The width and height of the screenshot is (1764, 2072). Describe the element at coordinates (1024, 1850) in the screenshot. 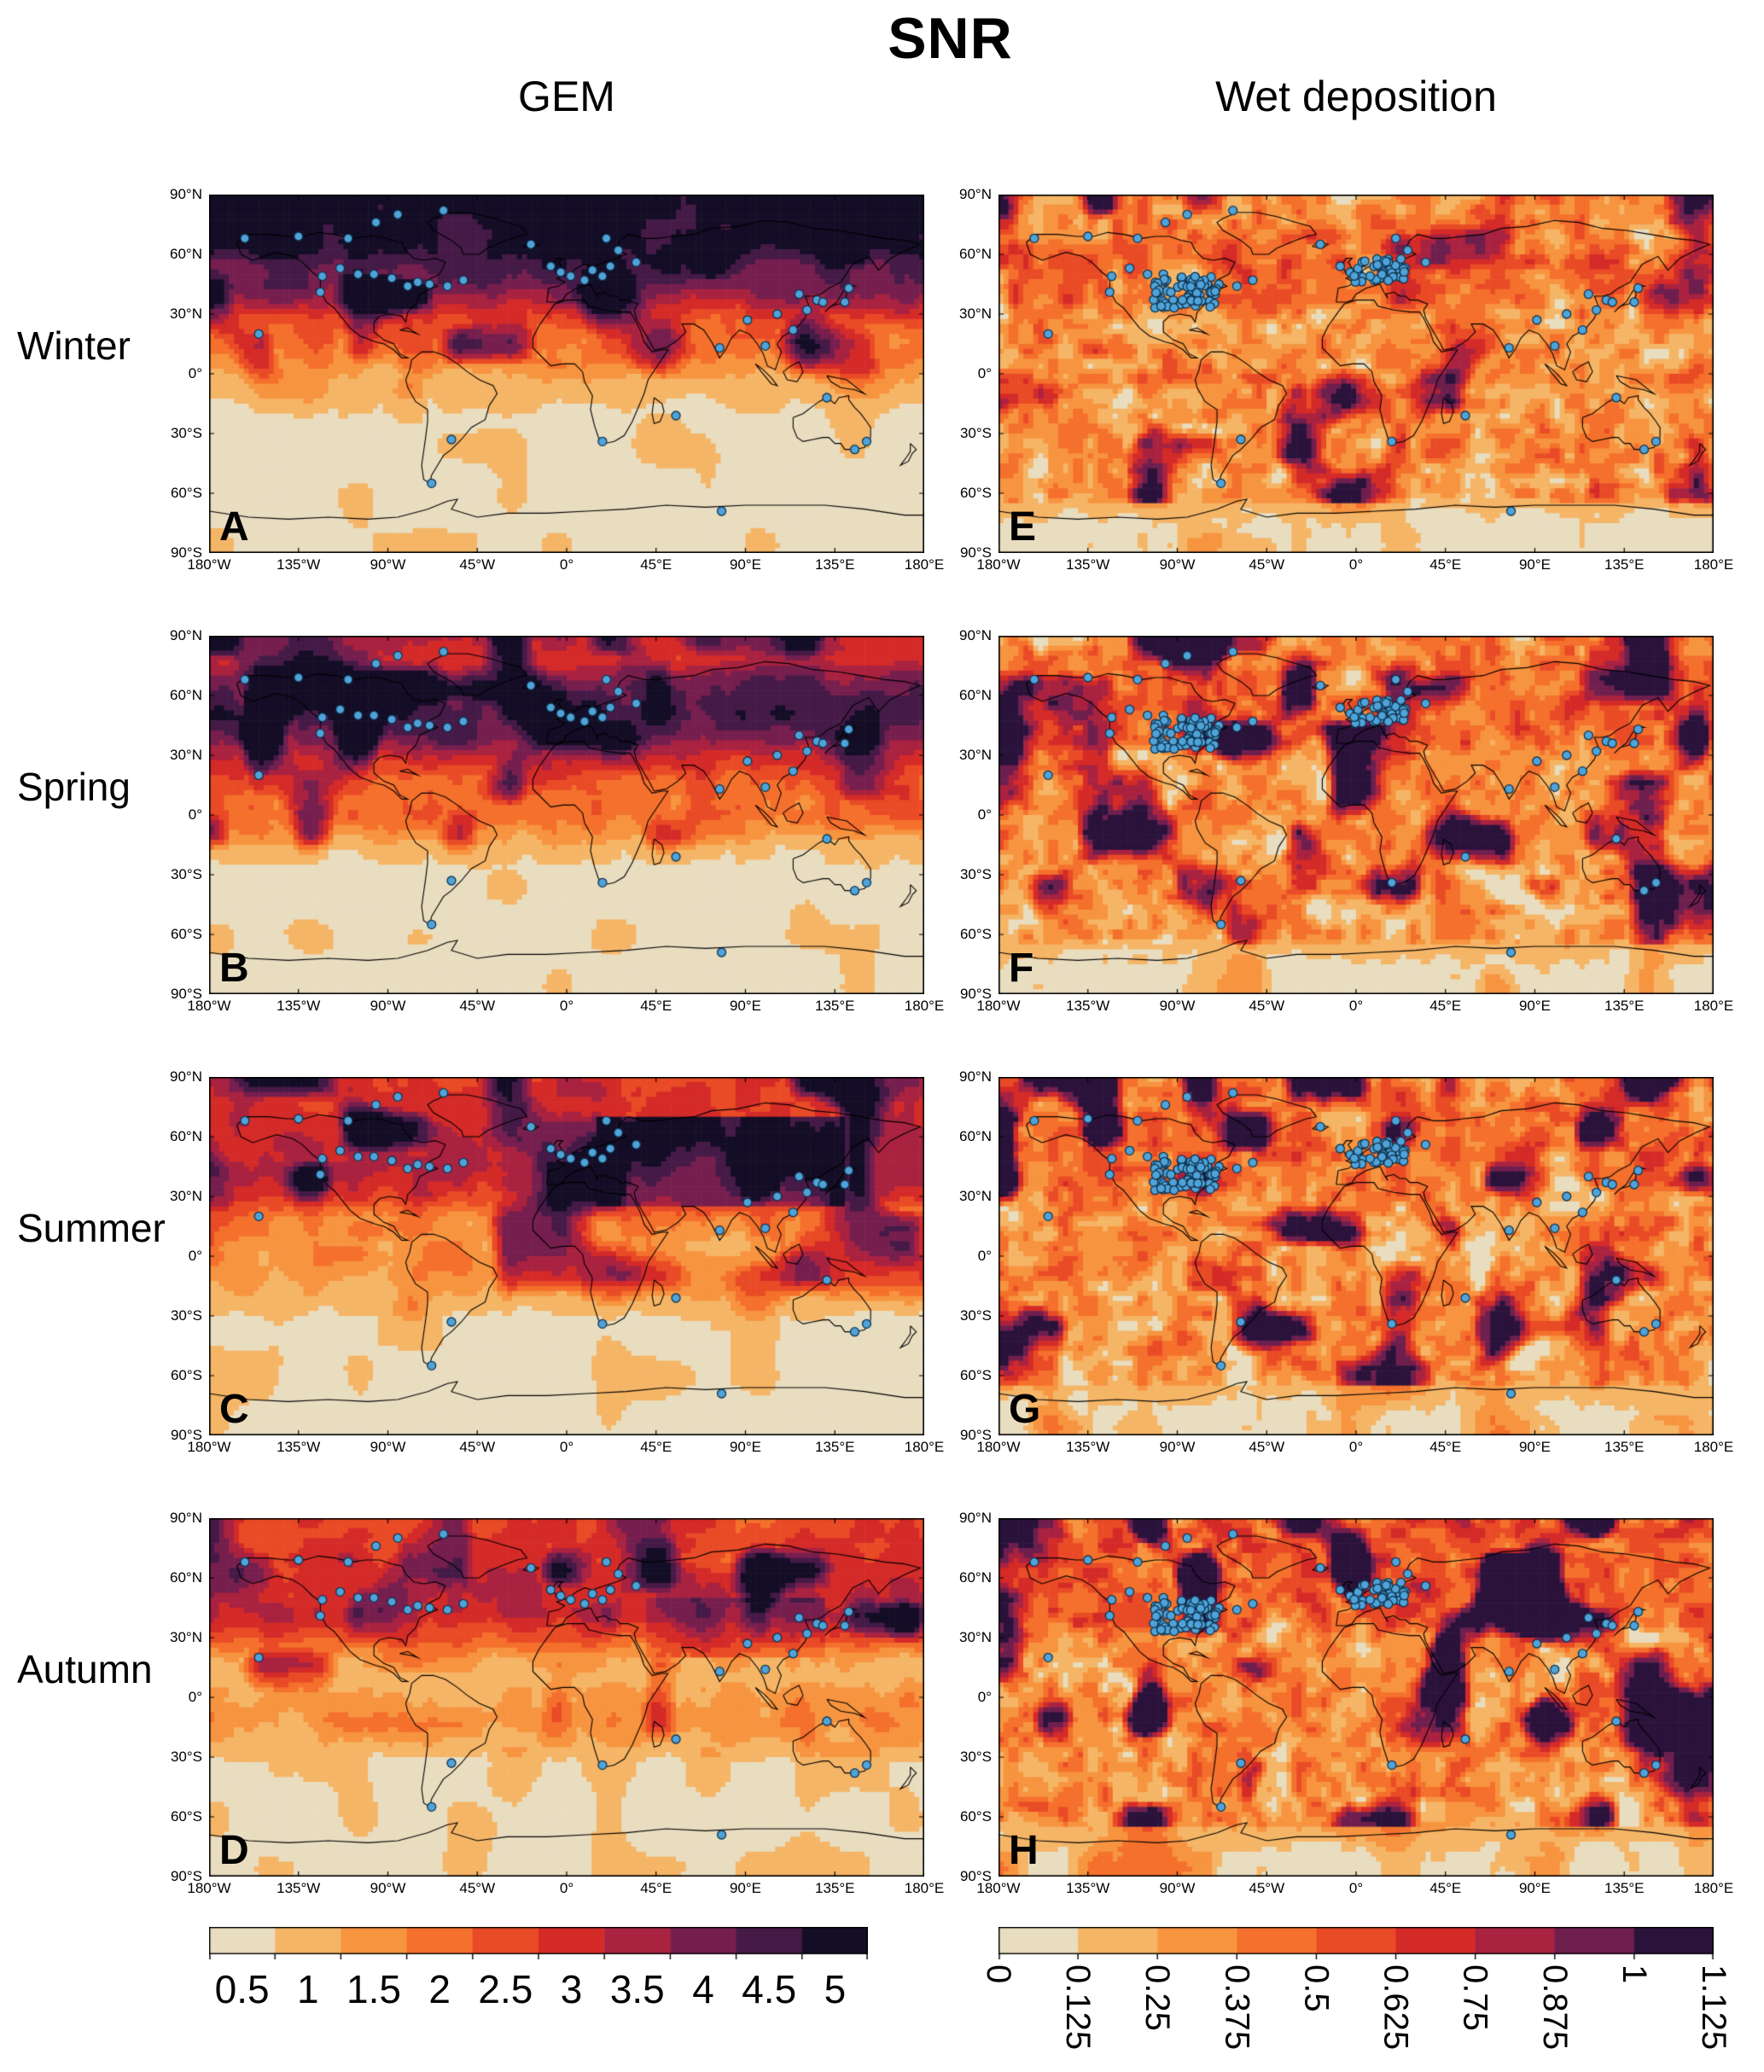

I see `panel-letter-H: H` at that location.